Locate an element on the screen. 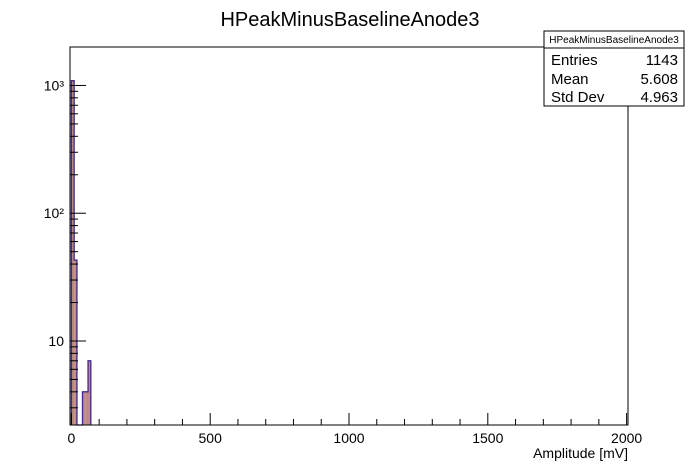 The width and height of the screenshot is (698, 474). stats-stddev-label: Std Dev is located at coordinates (578, 97).